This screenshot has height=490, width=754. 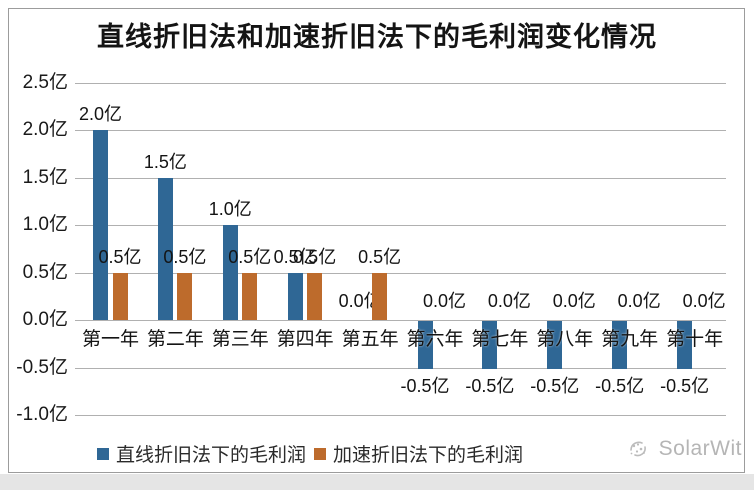 What do you see at coordinates (165, 161) in the screenshot?
I see `data-label-straight-line: 1.5亿` at bounding box center [165, 161].